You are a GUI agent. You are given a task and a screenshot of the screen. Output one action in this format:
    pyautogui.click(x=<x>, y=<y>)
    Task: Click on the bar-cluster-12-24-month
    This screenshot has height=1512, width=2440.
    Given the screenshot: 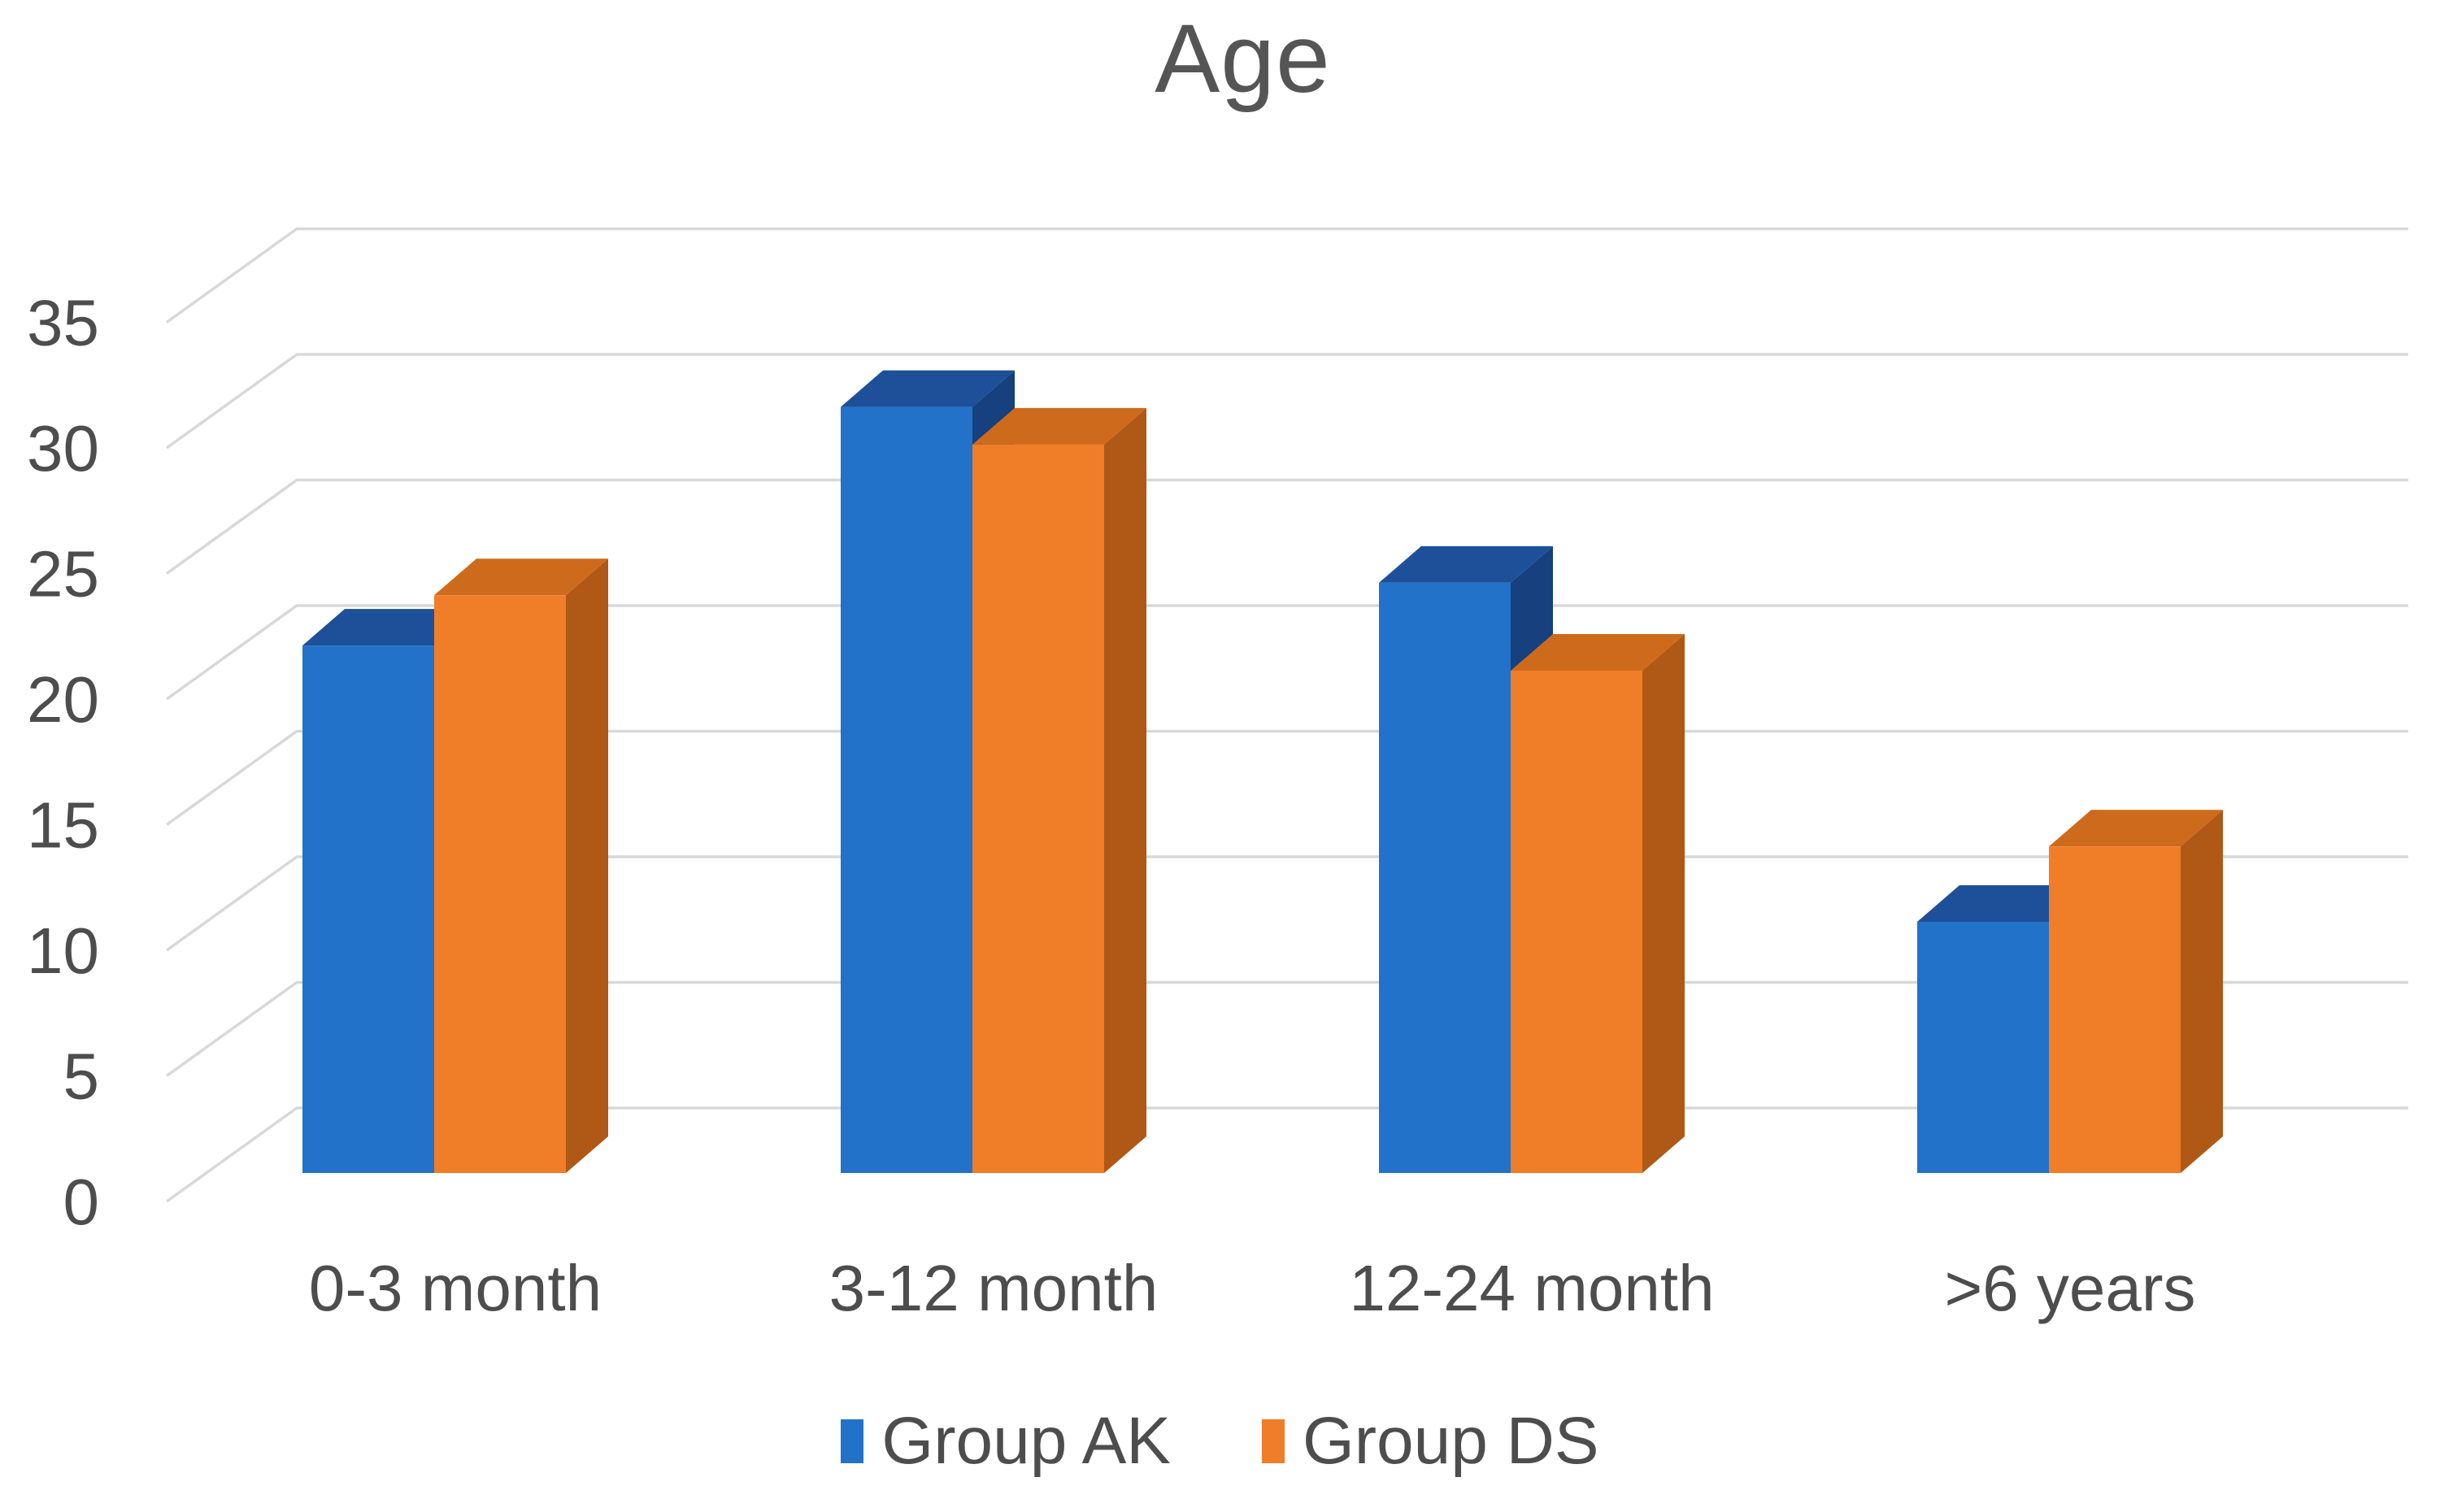 What is the action you would take?
    pyautogui.click(x=1532, y=859)
    